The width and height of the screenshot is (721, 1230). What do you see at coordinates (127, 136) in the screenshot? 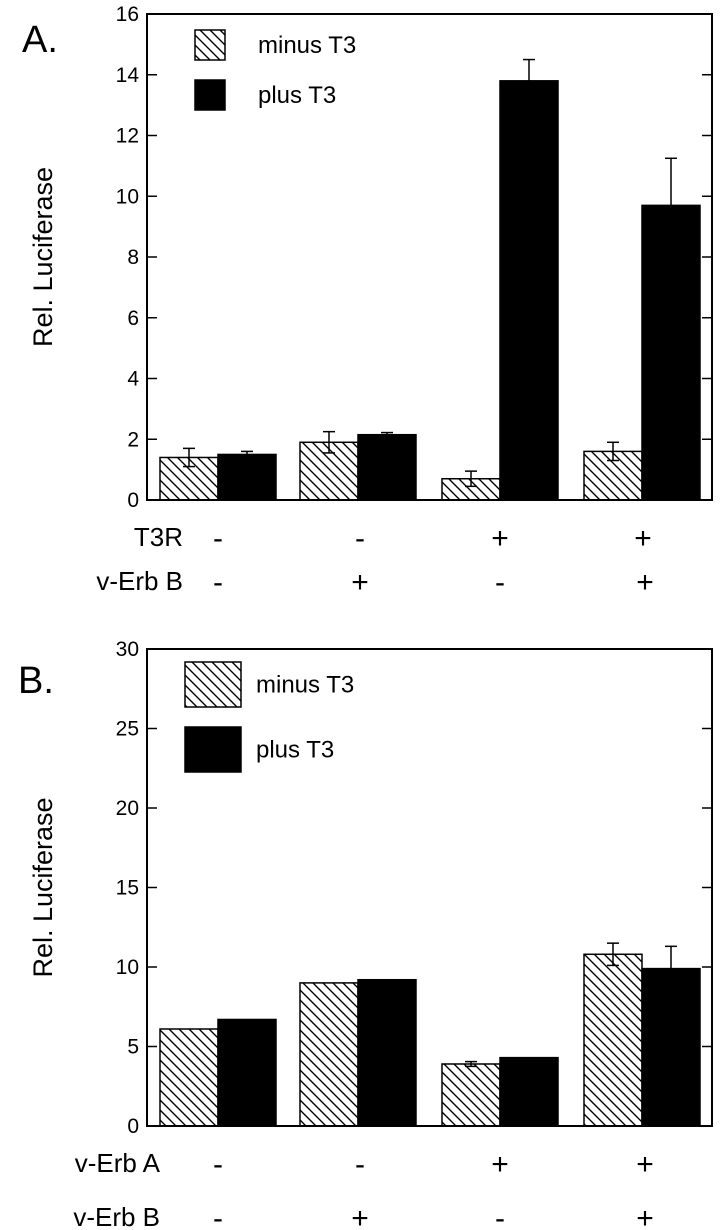
I see `y-tick-label: 12` at bounding box center [127, 136].